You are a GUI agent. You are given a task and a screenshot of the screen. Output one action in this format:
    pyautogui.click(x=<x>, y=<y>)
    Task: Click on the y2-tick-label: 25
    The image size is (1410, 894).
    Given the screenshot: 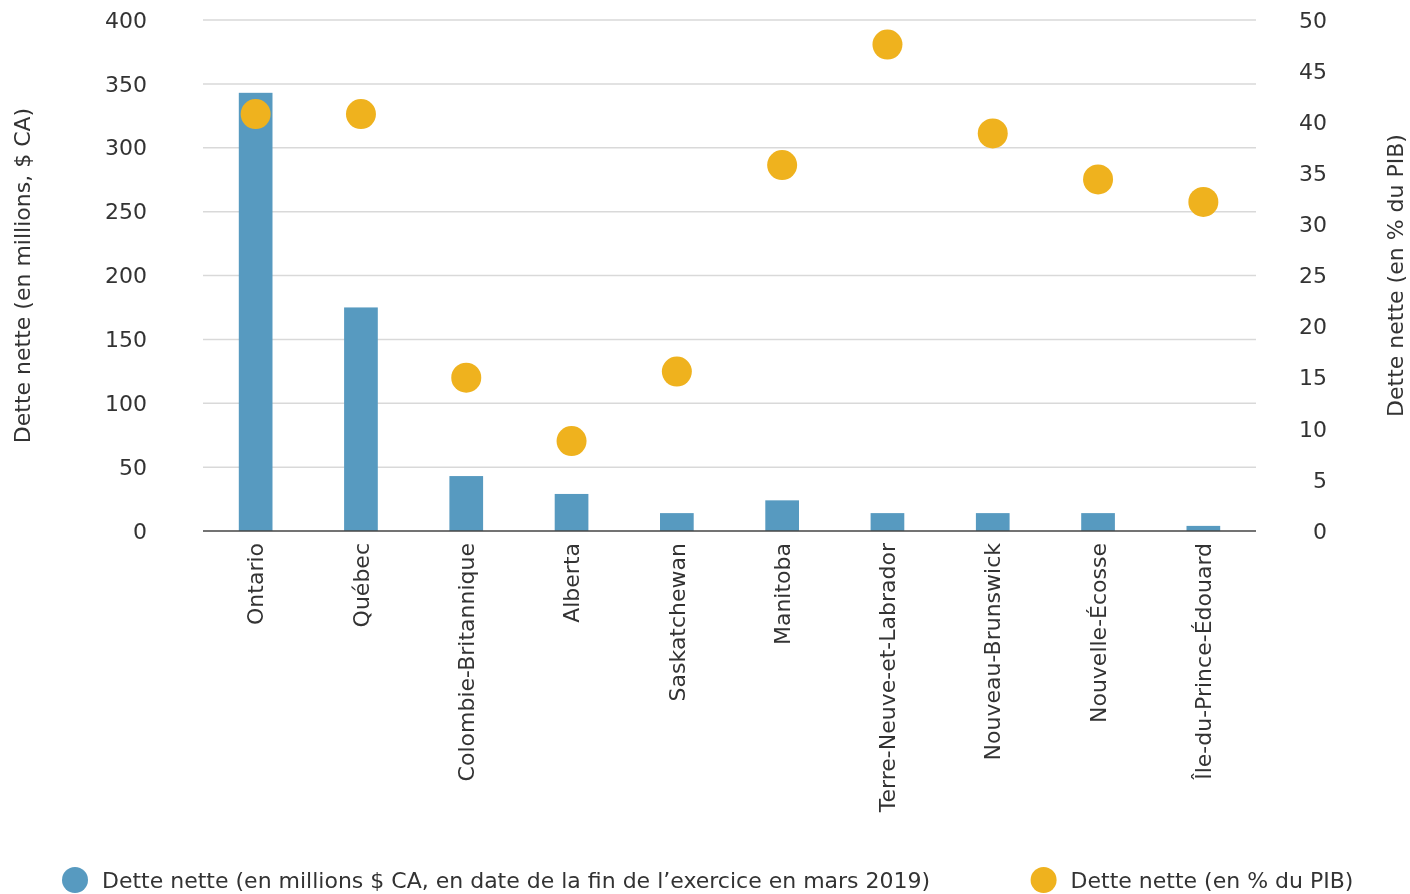 What is the action you would take?
    pyautogui.click(x=1313, y=276)
    